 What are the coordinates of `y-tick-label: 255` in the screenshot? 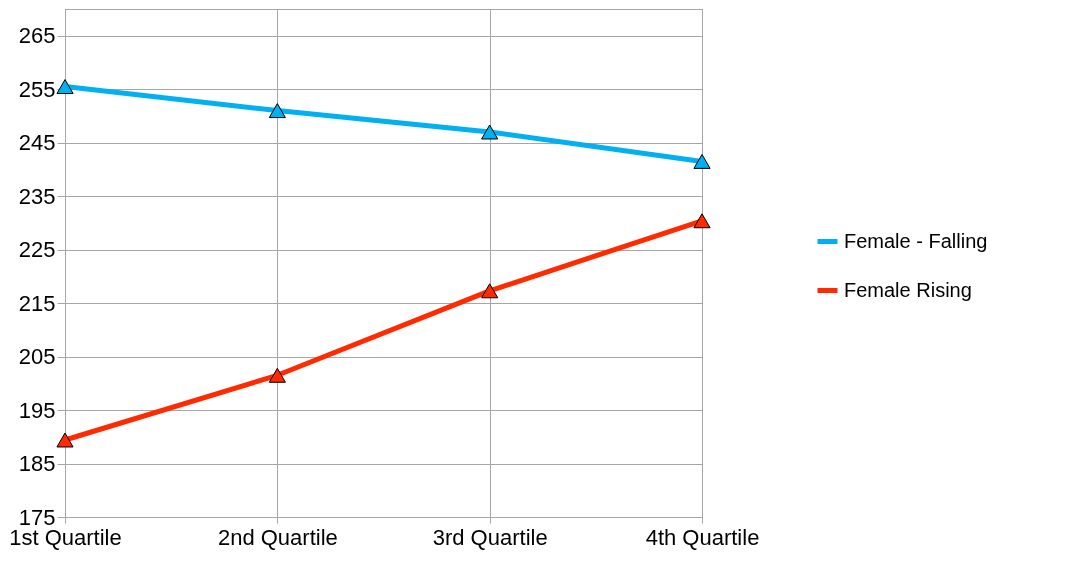 It's located at (37, 89).